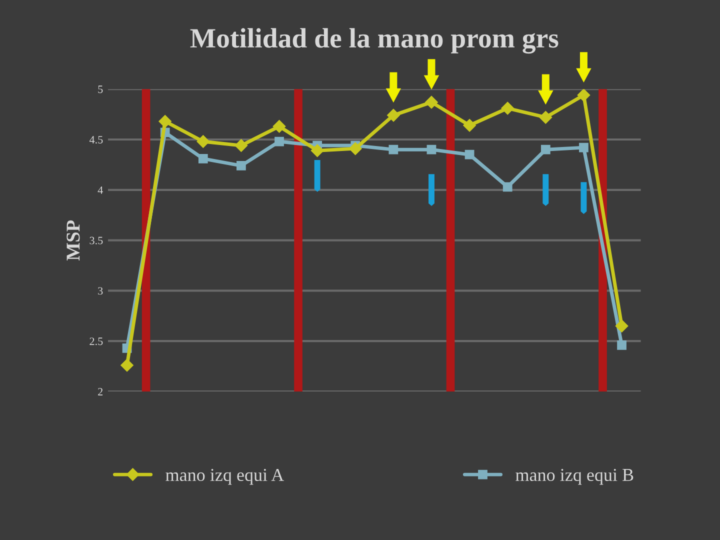 The height and width of the screenshot is (540, 720). Describe the element at coordinates (100, 291) in the screenshot. I see `y-tick-label: 3` at that location.